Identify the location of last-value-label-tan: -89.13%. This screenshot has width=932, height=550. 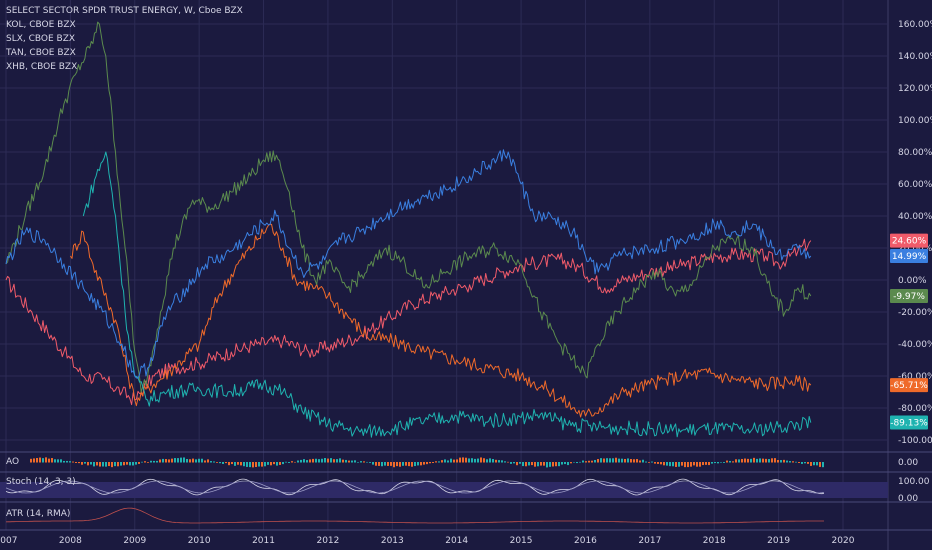
(909, 424).